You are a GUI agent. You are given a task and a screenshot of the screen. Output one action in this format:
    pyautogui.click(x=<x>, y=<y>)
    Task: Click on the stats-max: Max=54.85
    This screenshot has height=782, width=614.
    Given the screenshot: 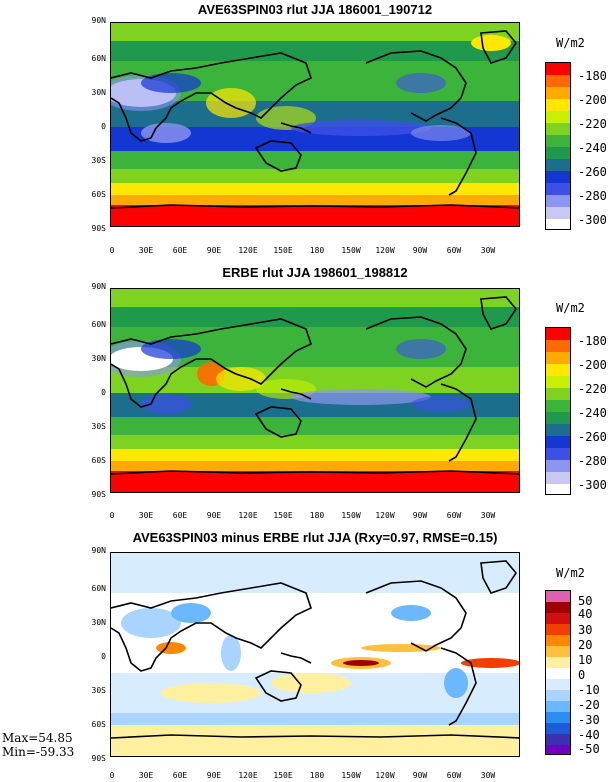 What is the action you would take?
    pyautogui.click(x=37, y=738)
    